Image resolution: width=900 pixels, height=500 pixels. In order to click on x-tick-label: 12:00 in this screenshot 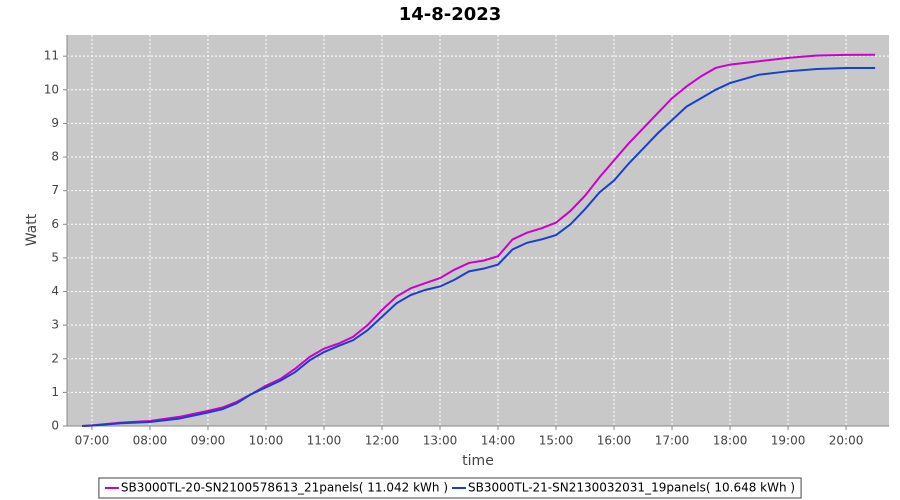, I will do `click(382, 441)`.